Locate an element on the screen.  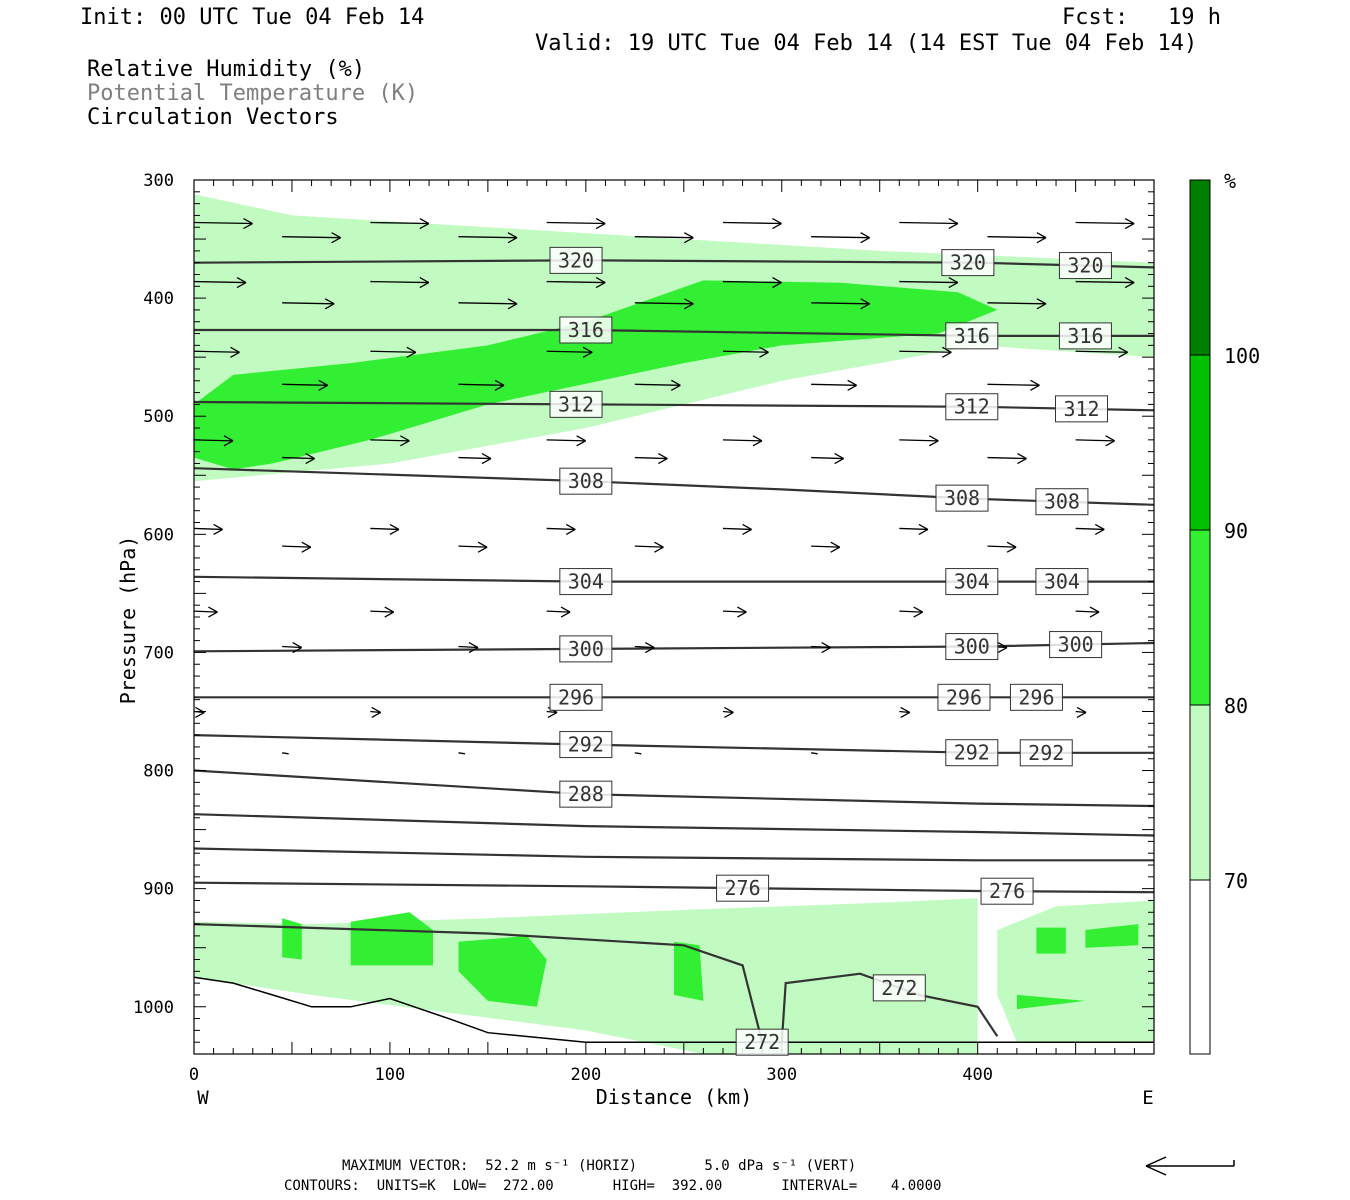
x-tick-label: 400 is located at coordinates (977, 1075).